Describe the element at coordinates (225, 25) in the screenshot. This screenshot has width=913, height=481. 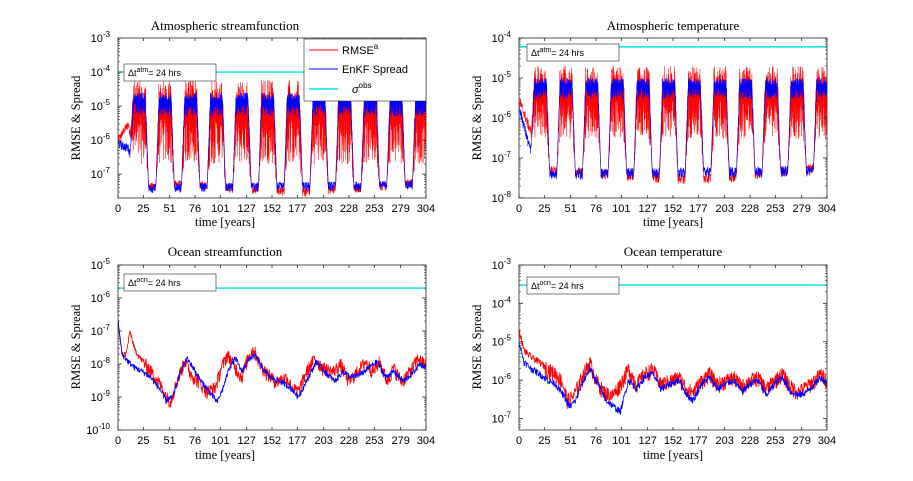
I see `panel-title: Atmospheric streamfunction` at that location.